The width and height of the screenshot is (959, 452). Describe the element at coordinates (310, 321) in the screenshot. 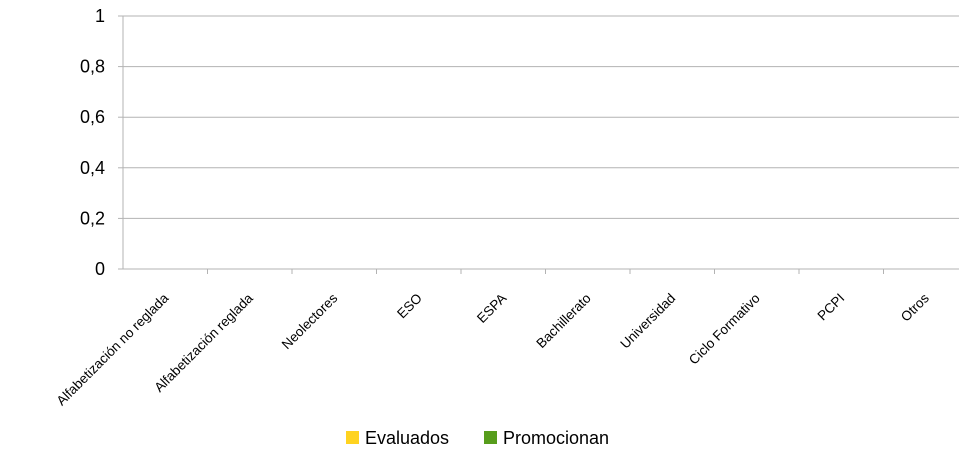

I see `x-tick-label: Neolectores` at that location.